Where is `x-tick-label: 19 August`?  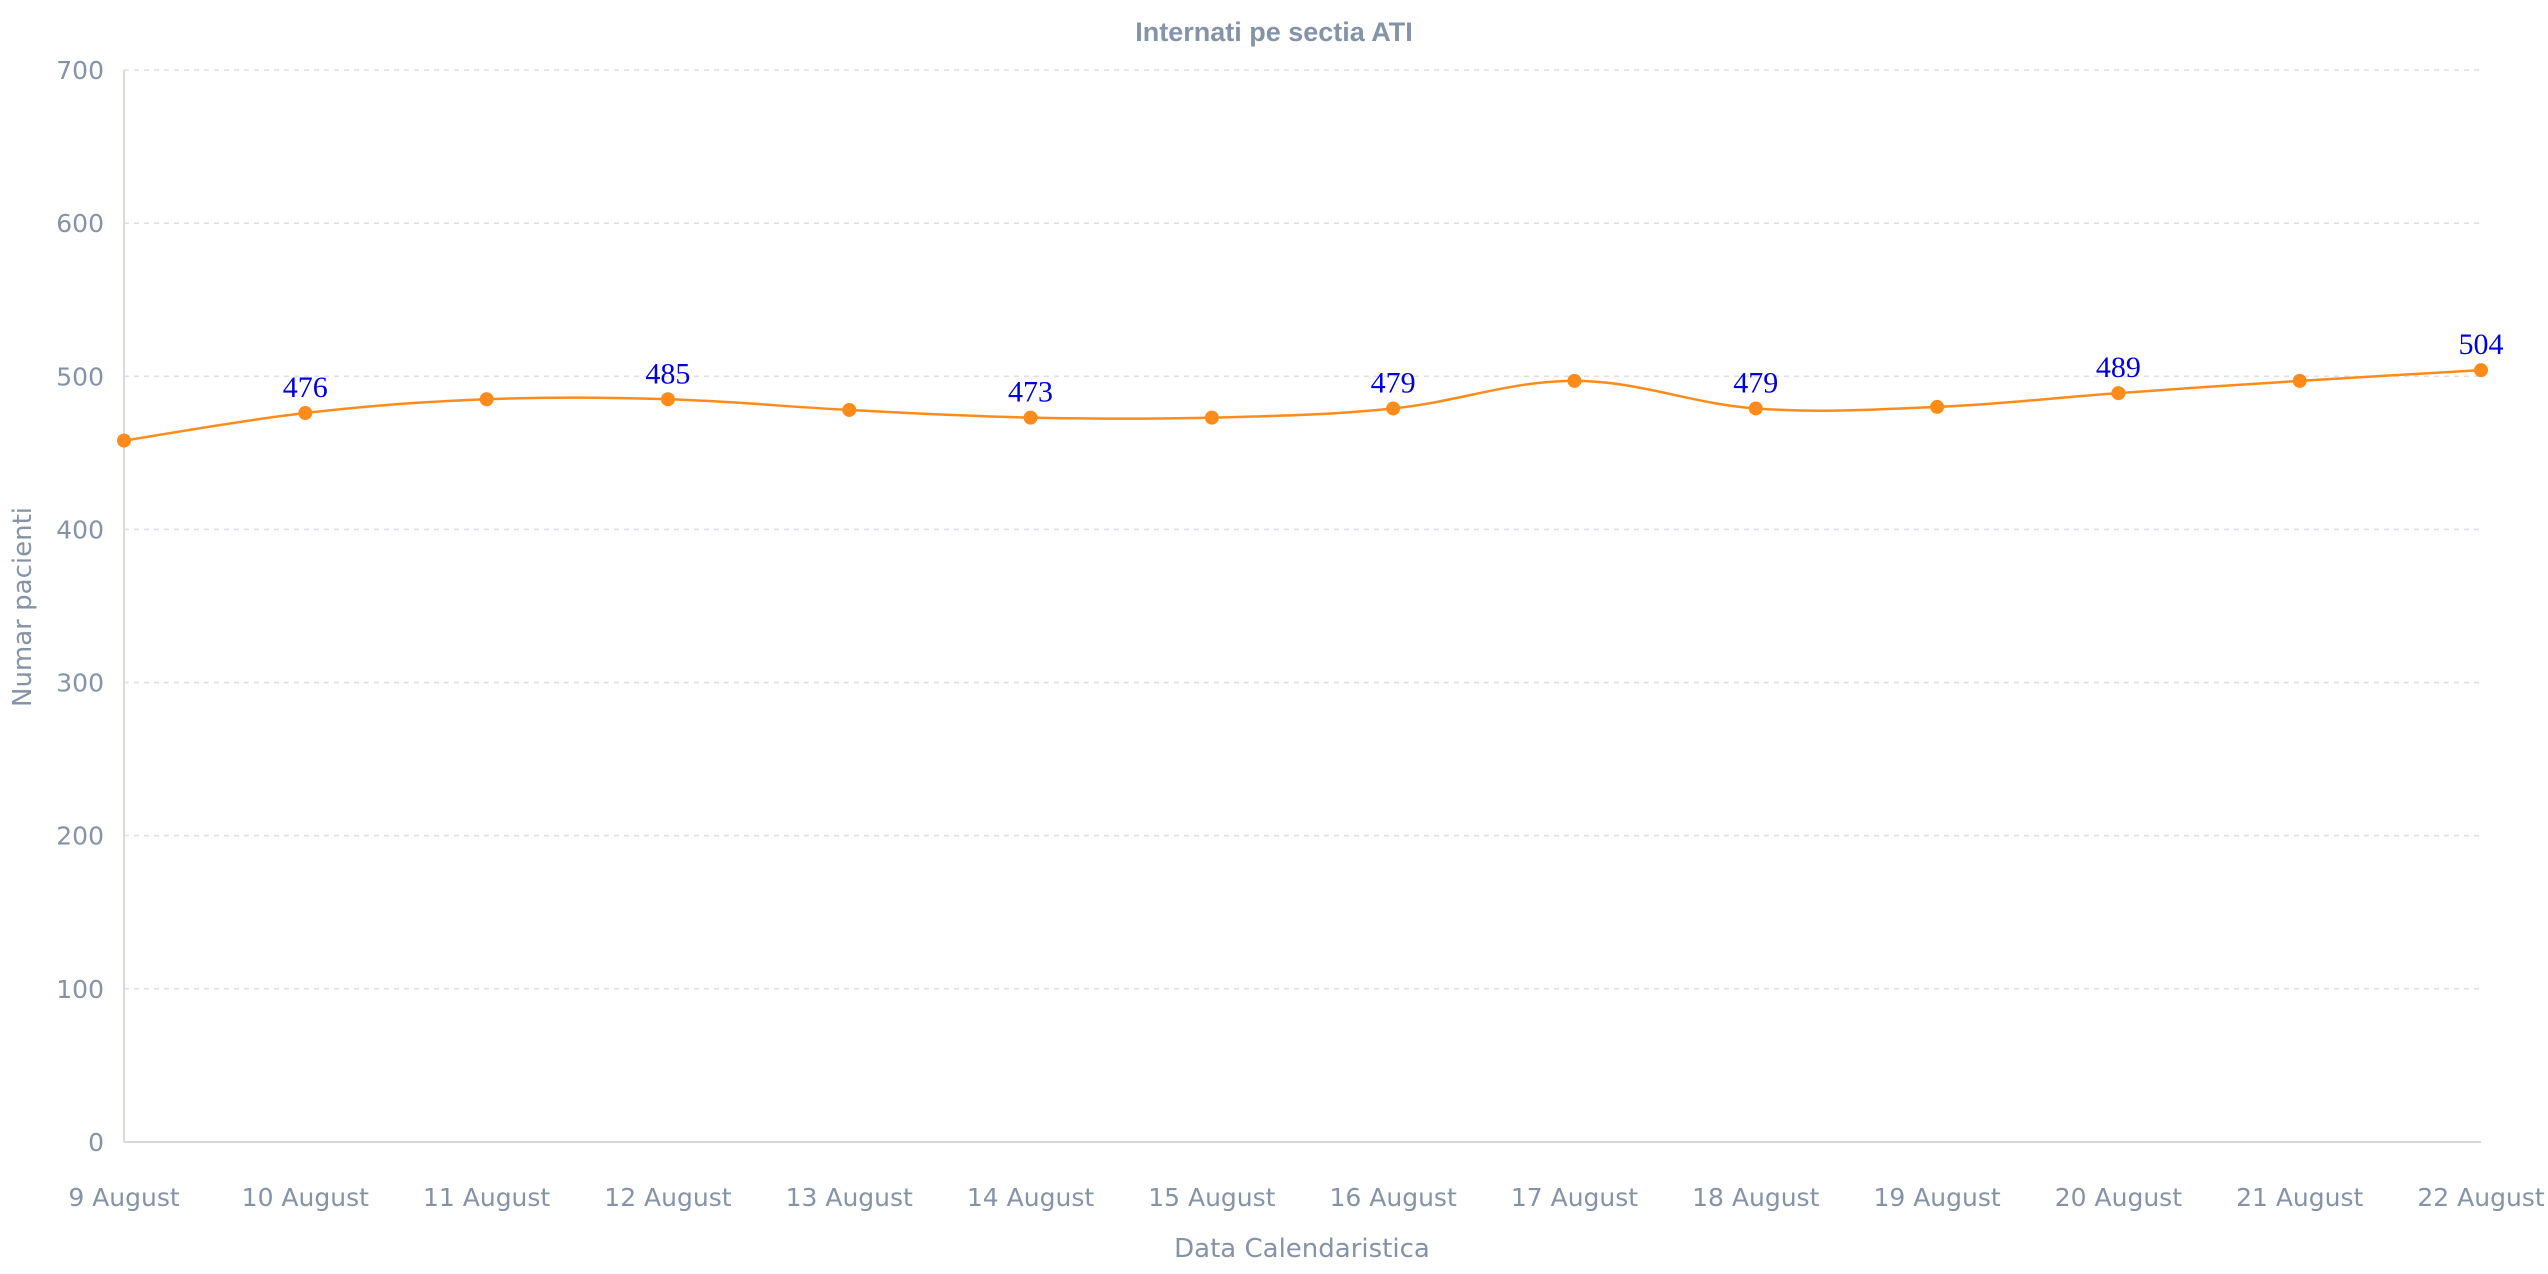 x-tick-label: 19 August is located at coordinates (1936, 1197).